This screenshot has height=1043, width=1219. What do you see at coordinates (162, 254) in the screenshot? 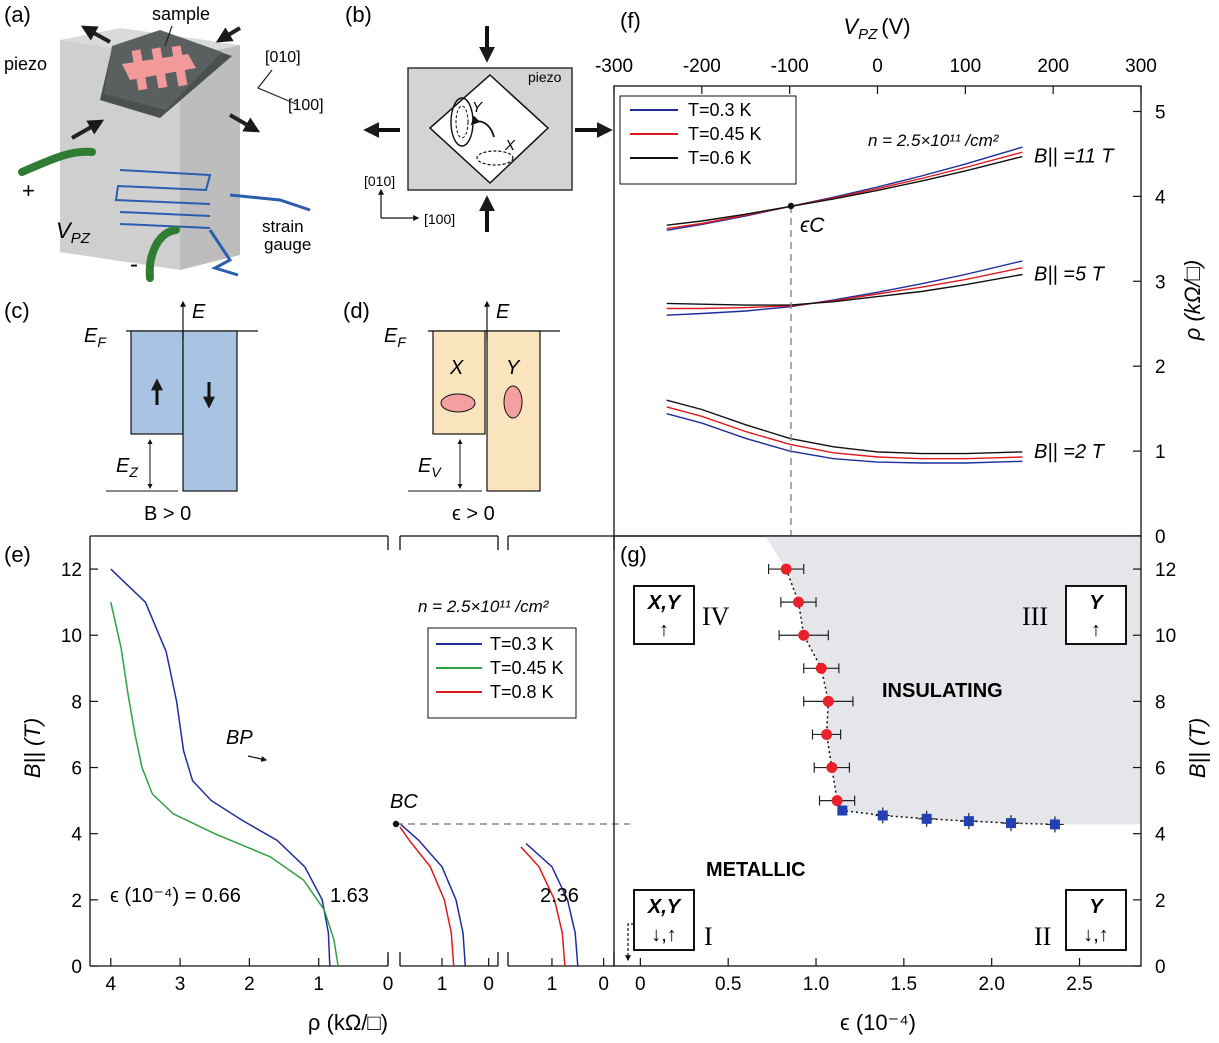
I see `piezo-wire-minus` at bounding box center [162, 254].